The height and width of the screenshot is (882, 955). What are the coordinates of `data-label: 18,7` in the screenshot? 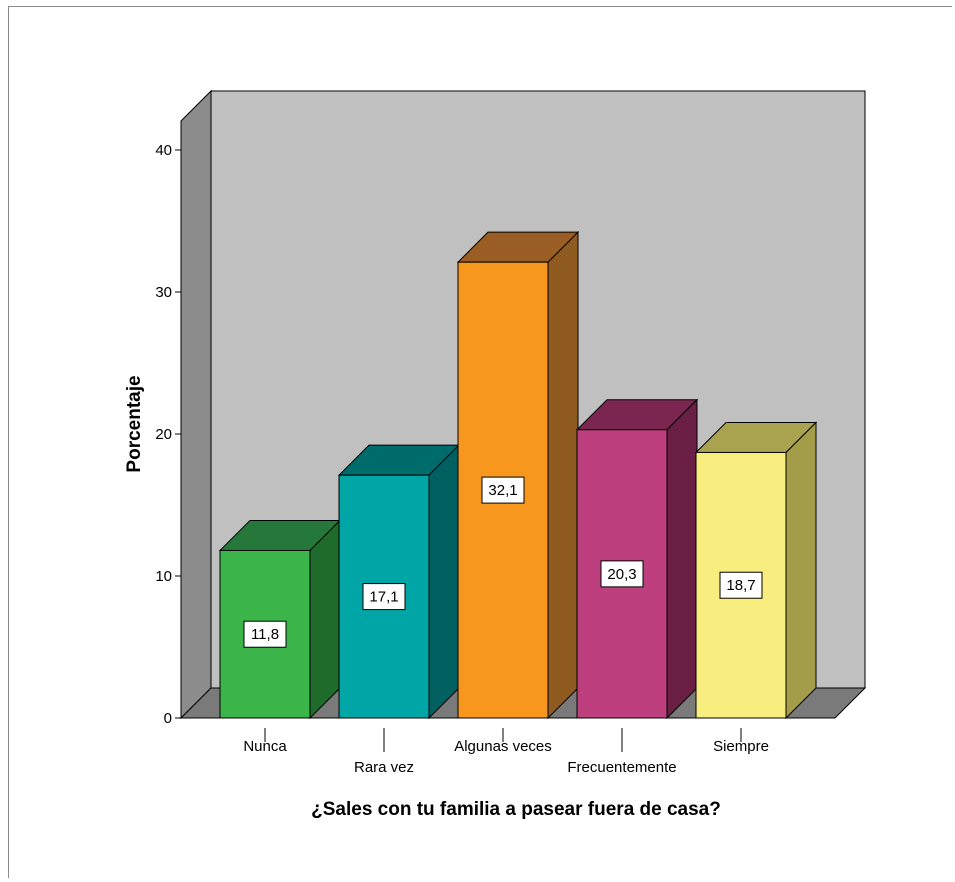 It's located at (740, 585).